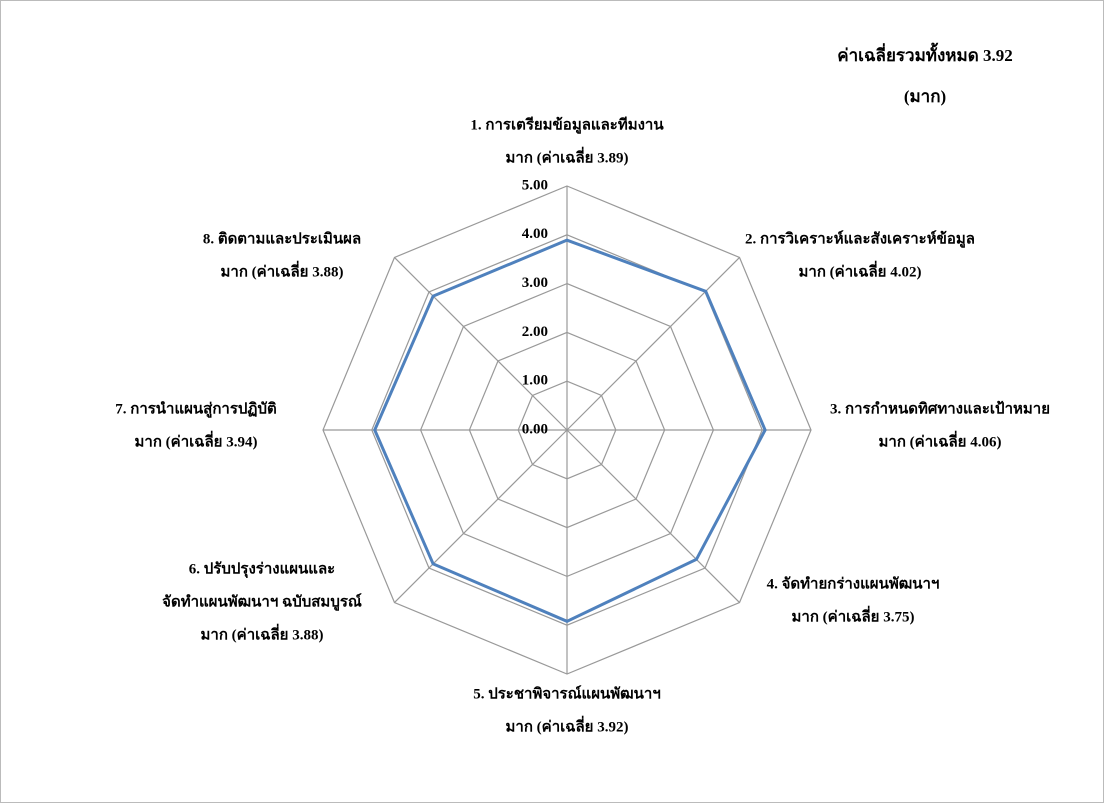  Describe the element at coordinates (940, 440) in the screenshot. I see `value-label: มาก (ค่าเฉลี่ย 4.06)` at that location.